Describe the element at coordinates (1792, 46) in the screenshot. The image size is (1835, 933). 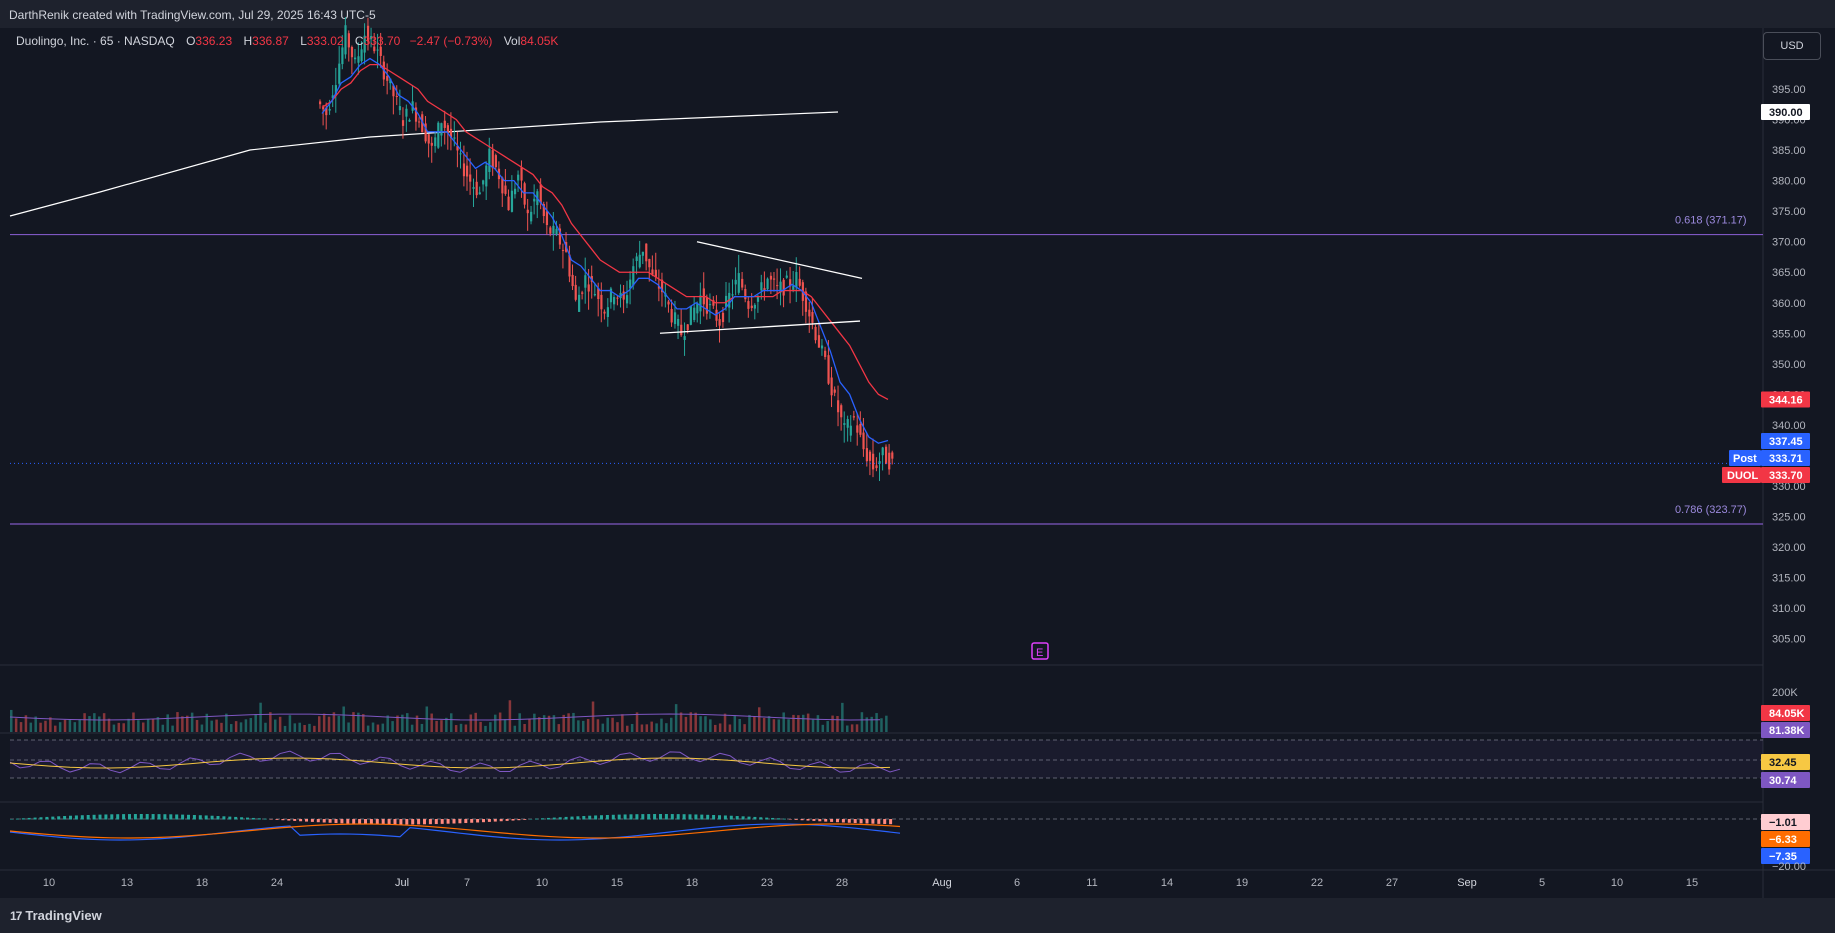
I see `currency-button: USD` at that location.